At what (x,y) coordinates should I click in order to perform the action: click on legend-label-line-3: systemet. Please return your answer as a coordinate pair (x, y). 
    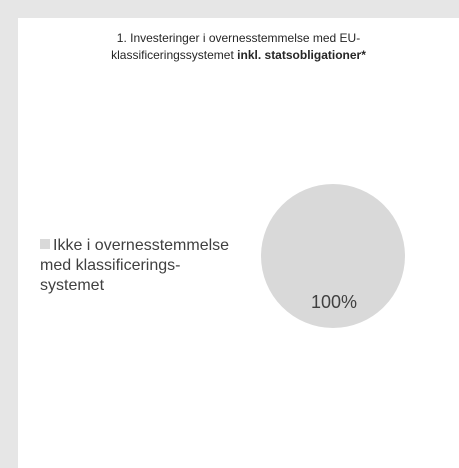
    Looking at the image, I should click on (72, 285).